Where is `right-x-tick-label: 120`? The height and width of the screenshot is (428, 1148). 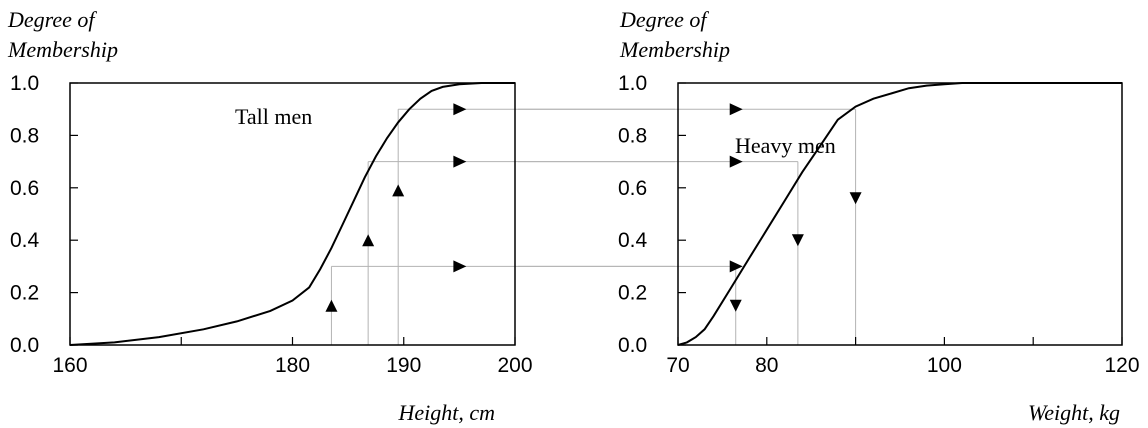
right-x-tick-label: 120 is located at coordinates (1121, 365).